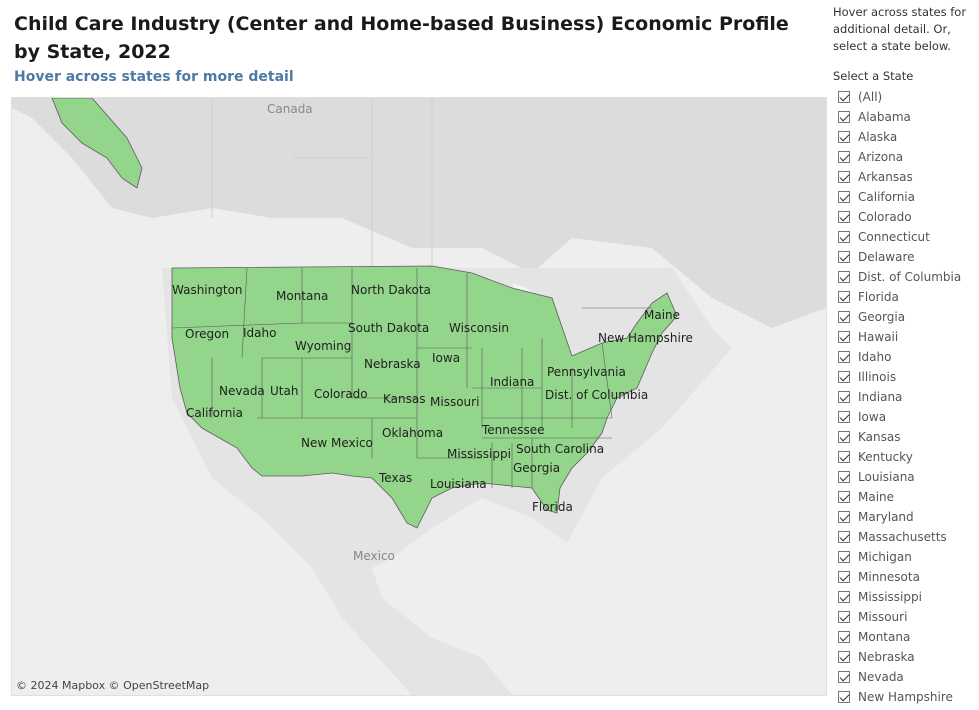 The width and height of the screenshot is (979, 710). I want to click on state-option-label: Delaware, so click(886, 257).